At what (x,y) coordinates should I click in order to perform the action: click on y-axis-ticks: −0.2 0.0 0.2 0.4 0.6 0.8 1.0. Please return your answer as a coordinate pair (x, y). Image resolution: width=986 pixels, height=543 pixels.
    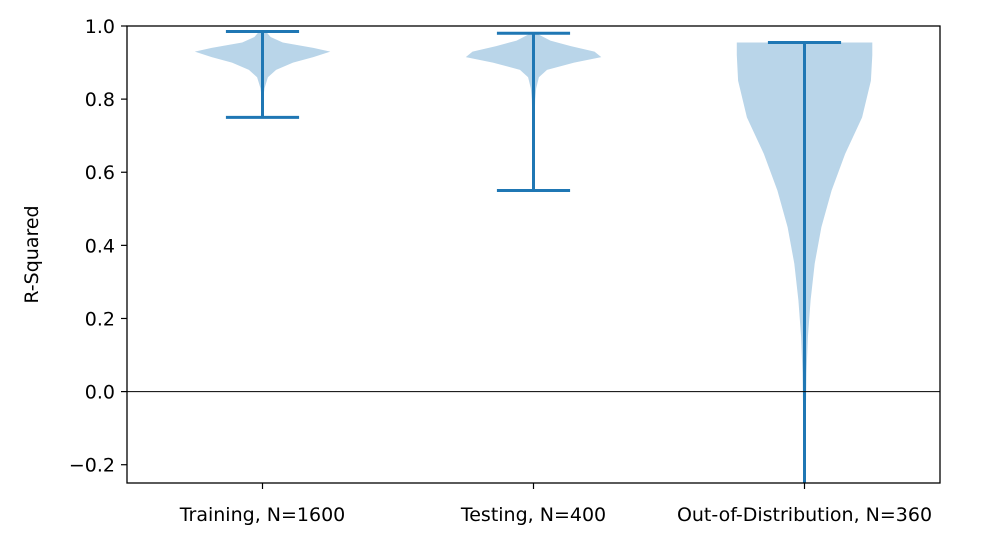
    Looking at the image, I should click on (98, 246).